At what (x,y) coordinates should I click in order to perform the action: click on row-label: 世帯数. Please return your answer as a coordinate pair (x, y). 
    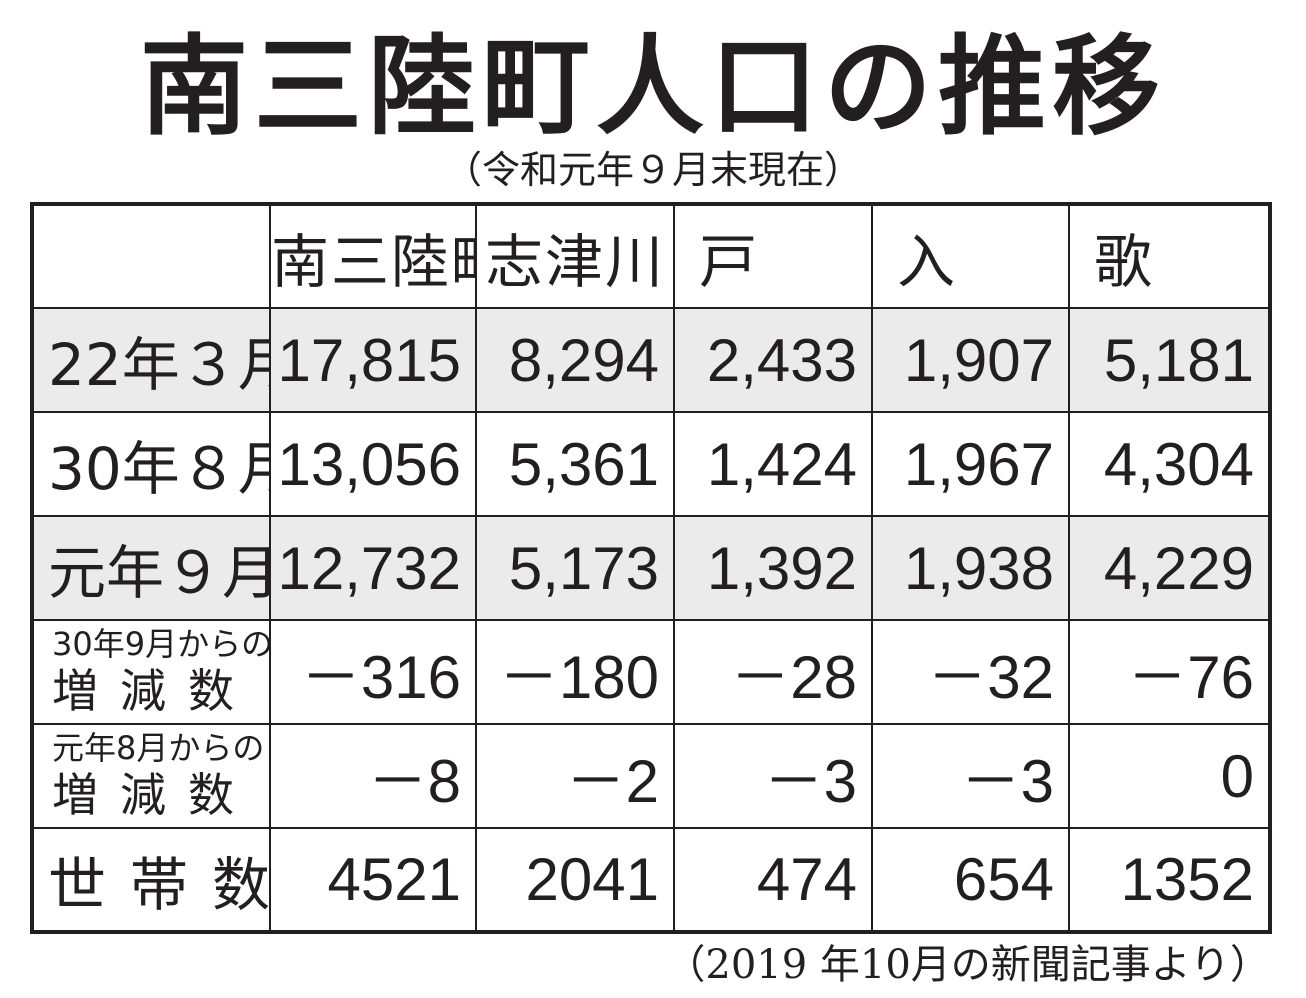
    Looking at the image, I should click on (151, 880).